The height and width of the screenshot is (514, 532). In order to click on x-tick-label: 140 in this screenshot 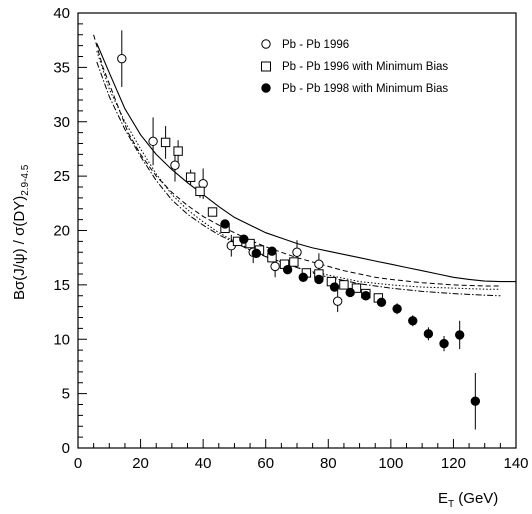, I will do `click(515, 463)`.